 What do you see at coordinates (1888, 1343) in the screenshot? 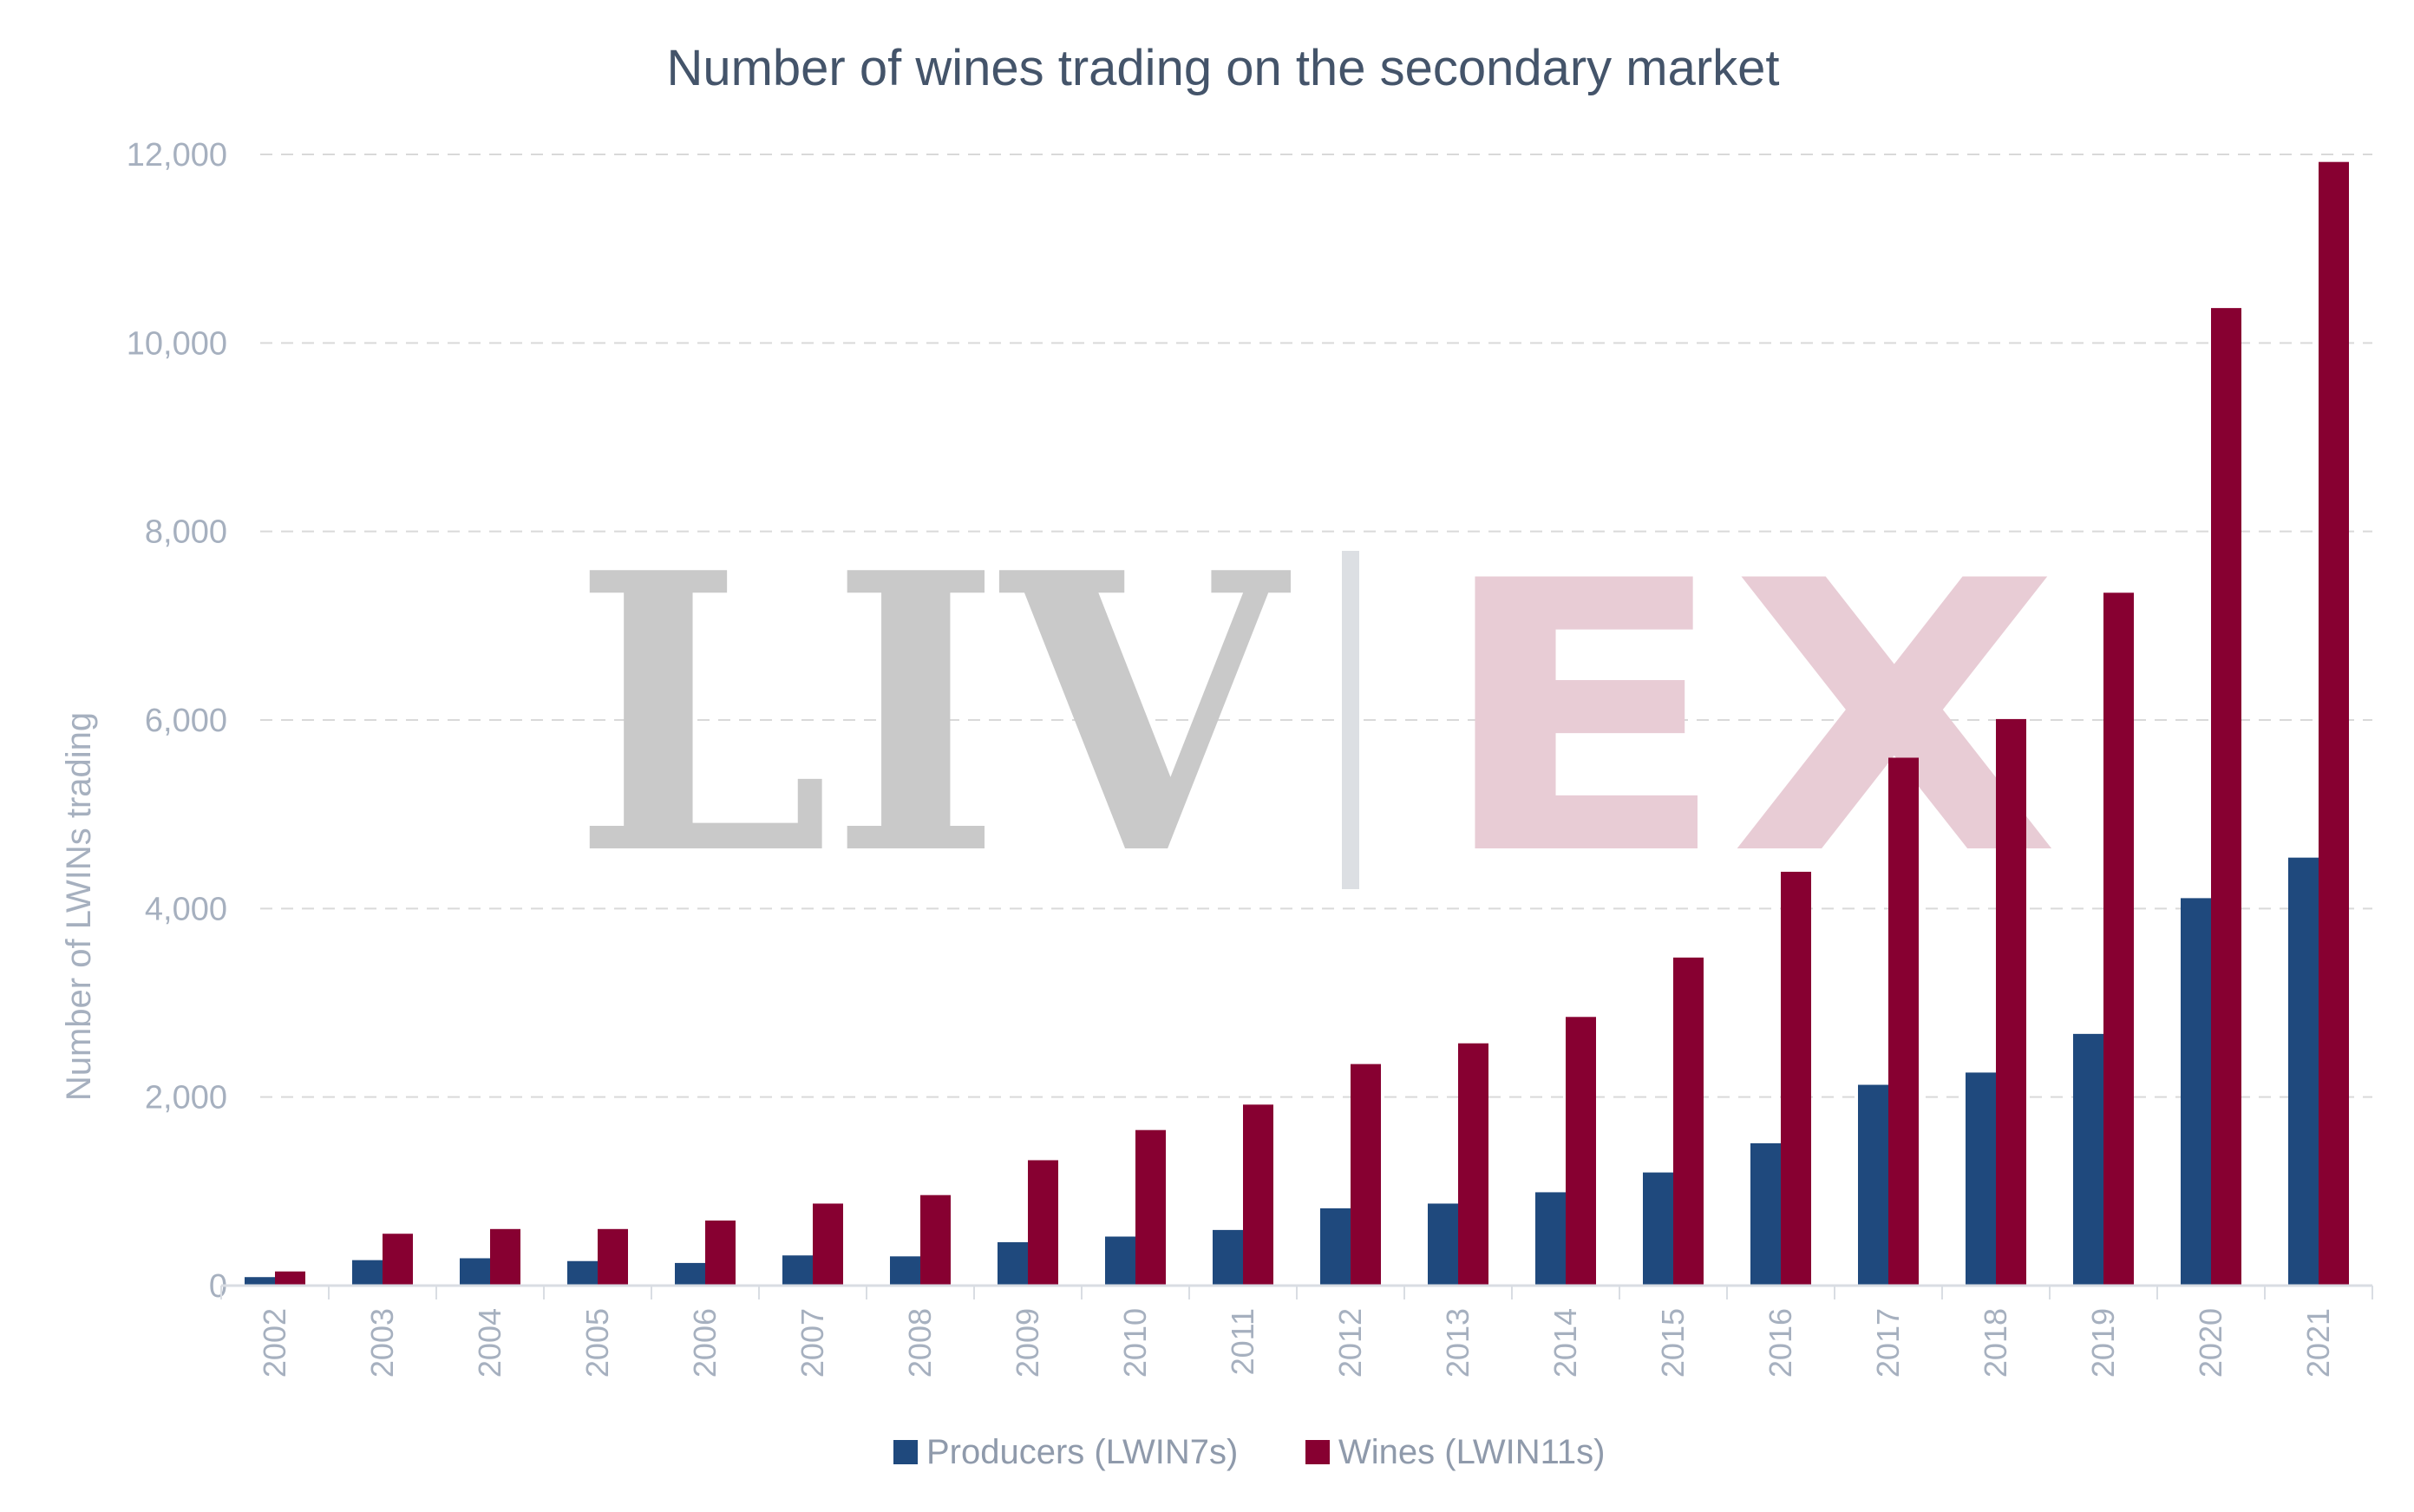
I see `x-tick-label: 2017` at bounding box center [1888, 1343].